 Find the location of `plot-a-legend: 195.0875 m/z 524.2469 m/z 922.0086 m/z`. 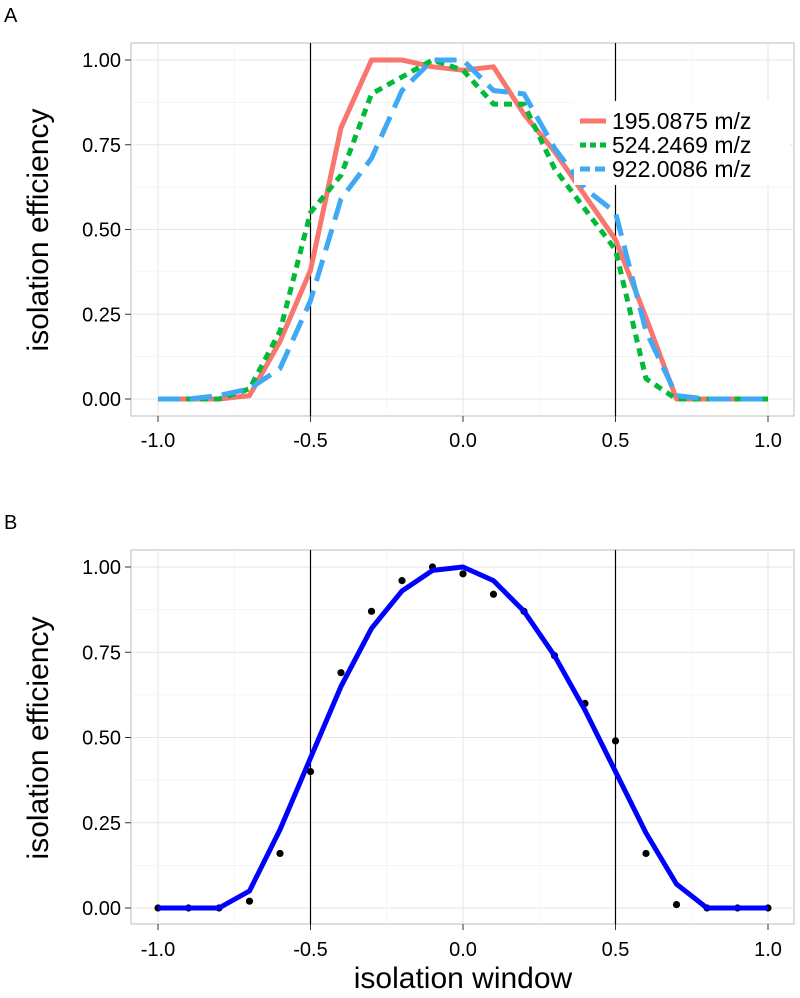

plot-a-legend: 195.0875 m/z 524.2469 m/z 922.0086 m/z is located at coordinates (682, 143).